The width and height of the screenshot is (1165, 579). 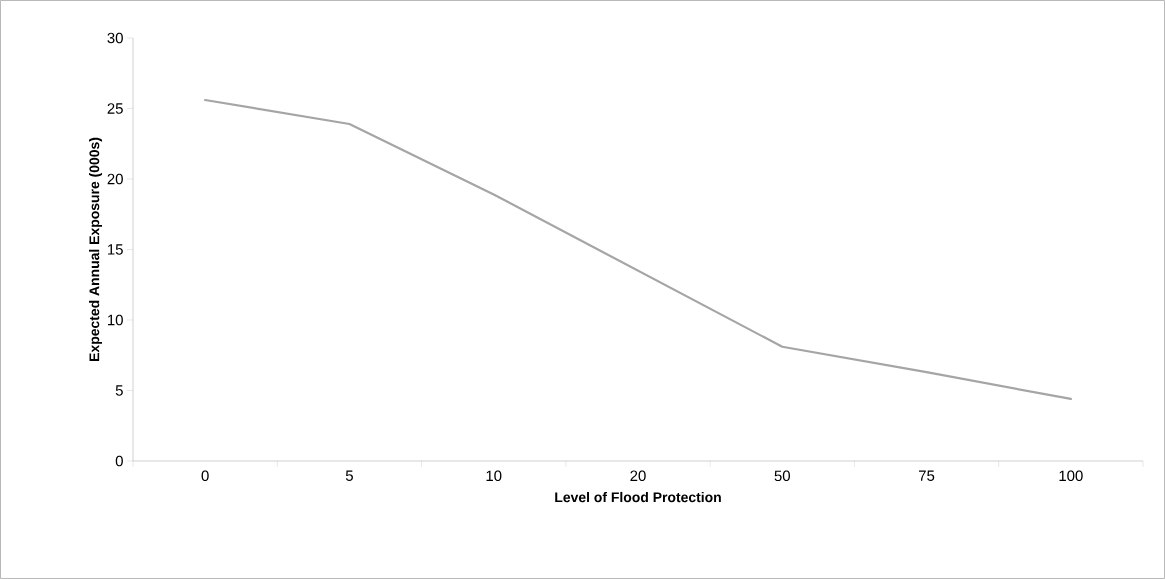 I want to click on y-axis-title: Expected Annual Exposure (000s), so click(x=96, y=249).